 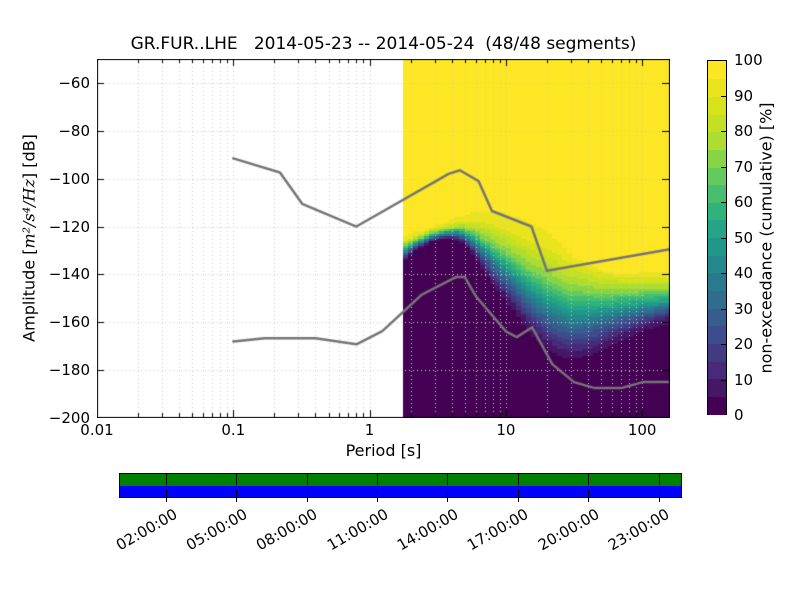 I want to click on y-tick-label: −60, so click(x=74, y=82).